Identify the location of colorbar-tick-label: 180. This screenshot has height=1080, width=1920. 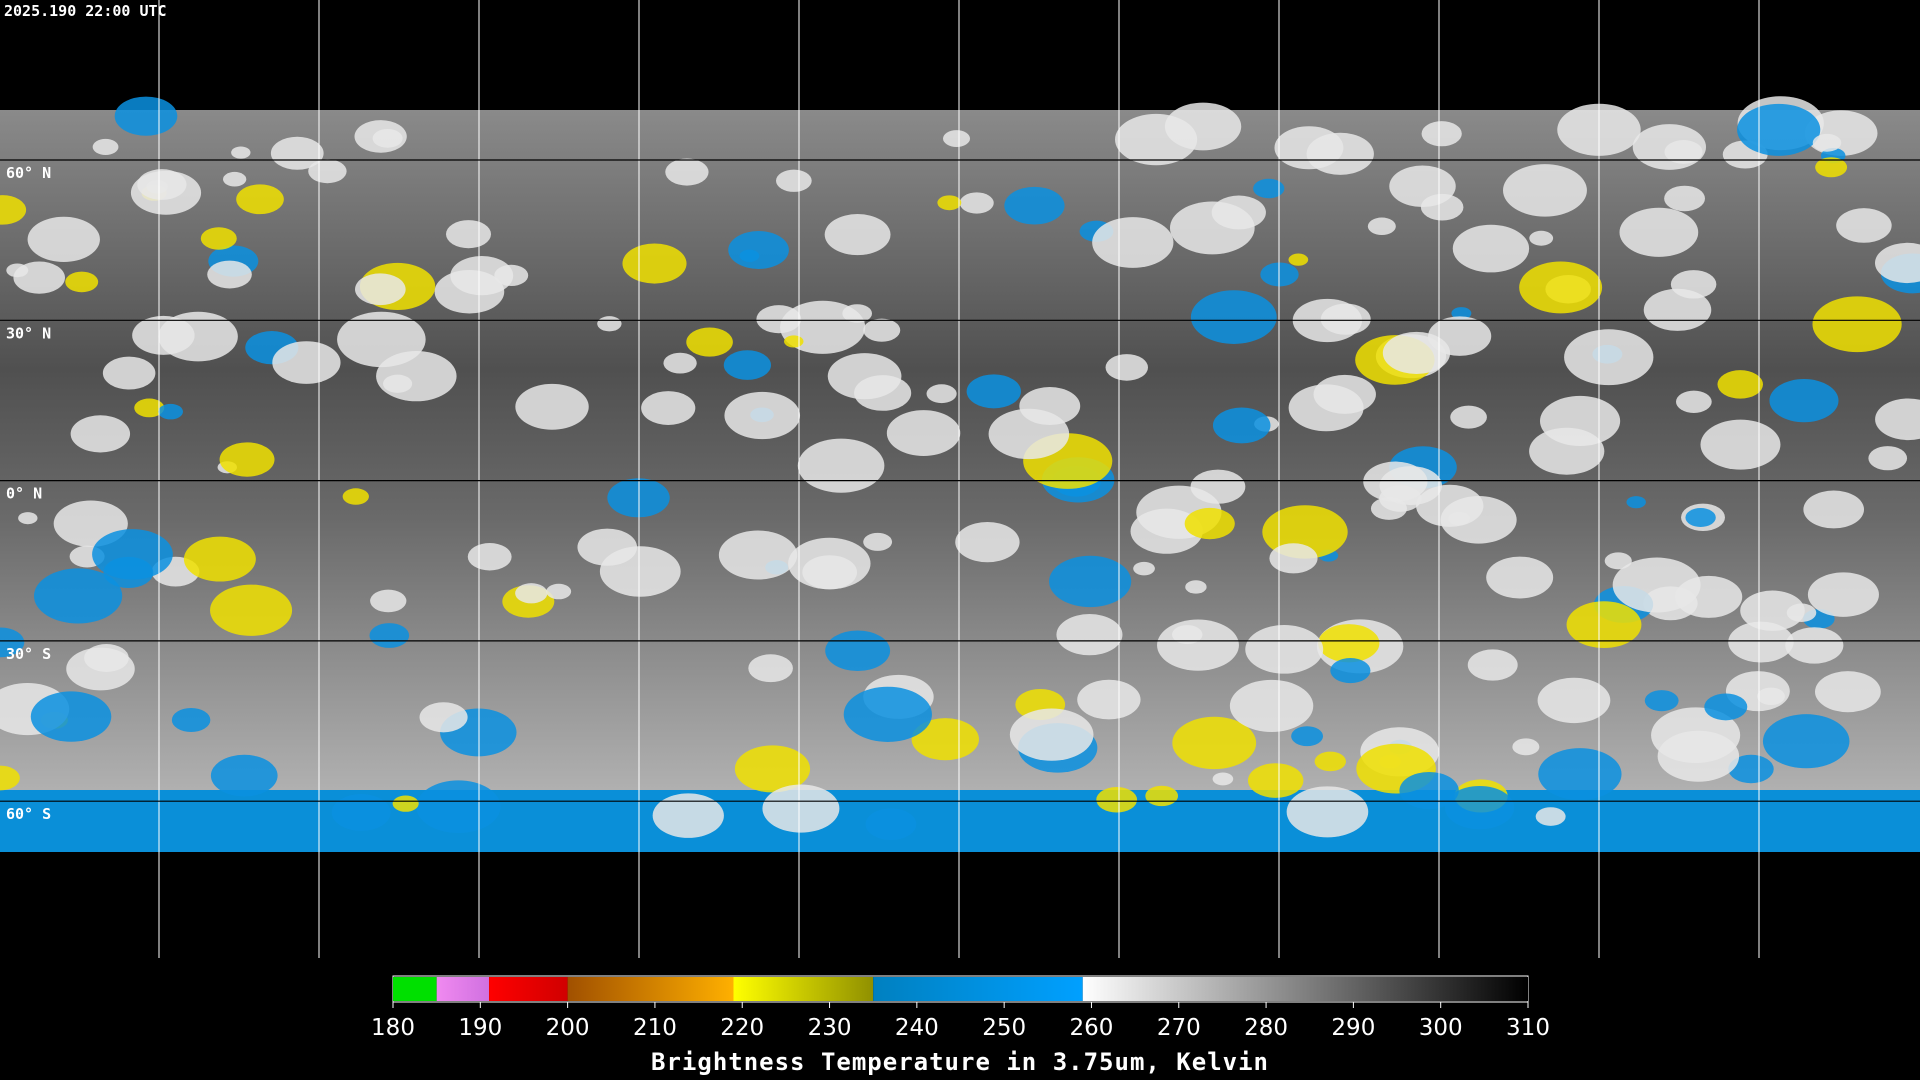
(393, 1028).